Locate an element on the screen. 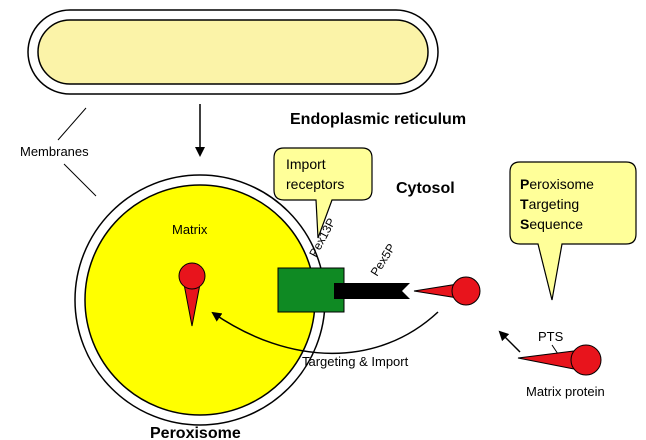  targeting-import-arrow is located at coordinates (325, 333).